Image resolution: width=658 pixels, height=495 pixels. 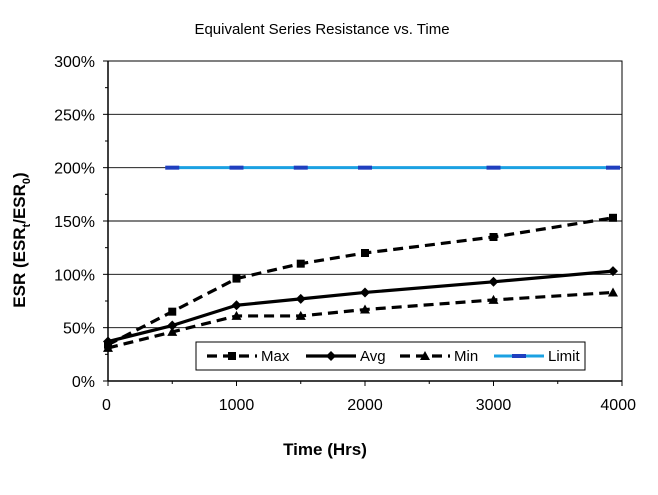 What do you see at coordinates (74, 169) in the screenshot?
I see `y-tick-label: 200%` at bounding box center [74, 169].